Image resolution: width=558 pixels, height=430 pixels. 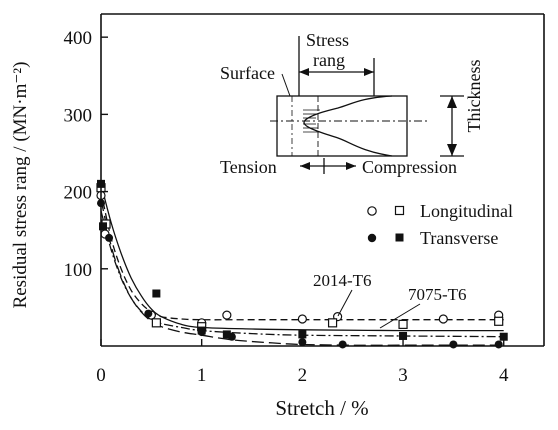 I want to click on annotation-leader-7075-t6, so click(x=400, y=316).